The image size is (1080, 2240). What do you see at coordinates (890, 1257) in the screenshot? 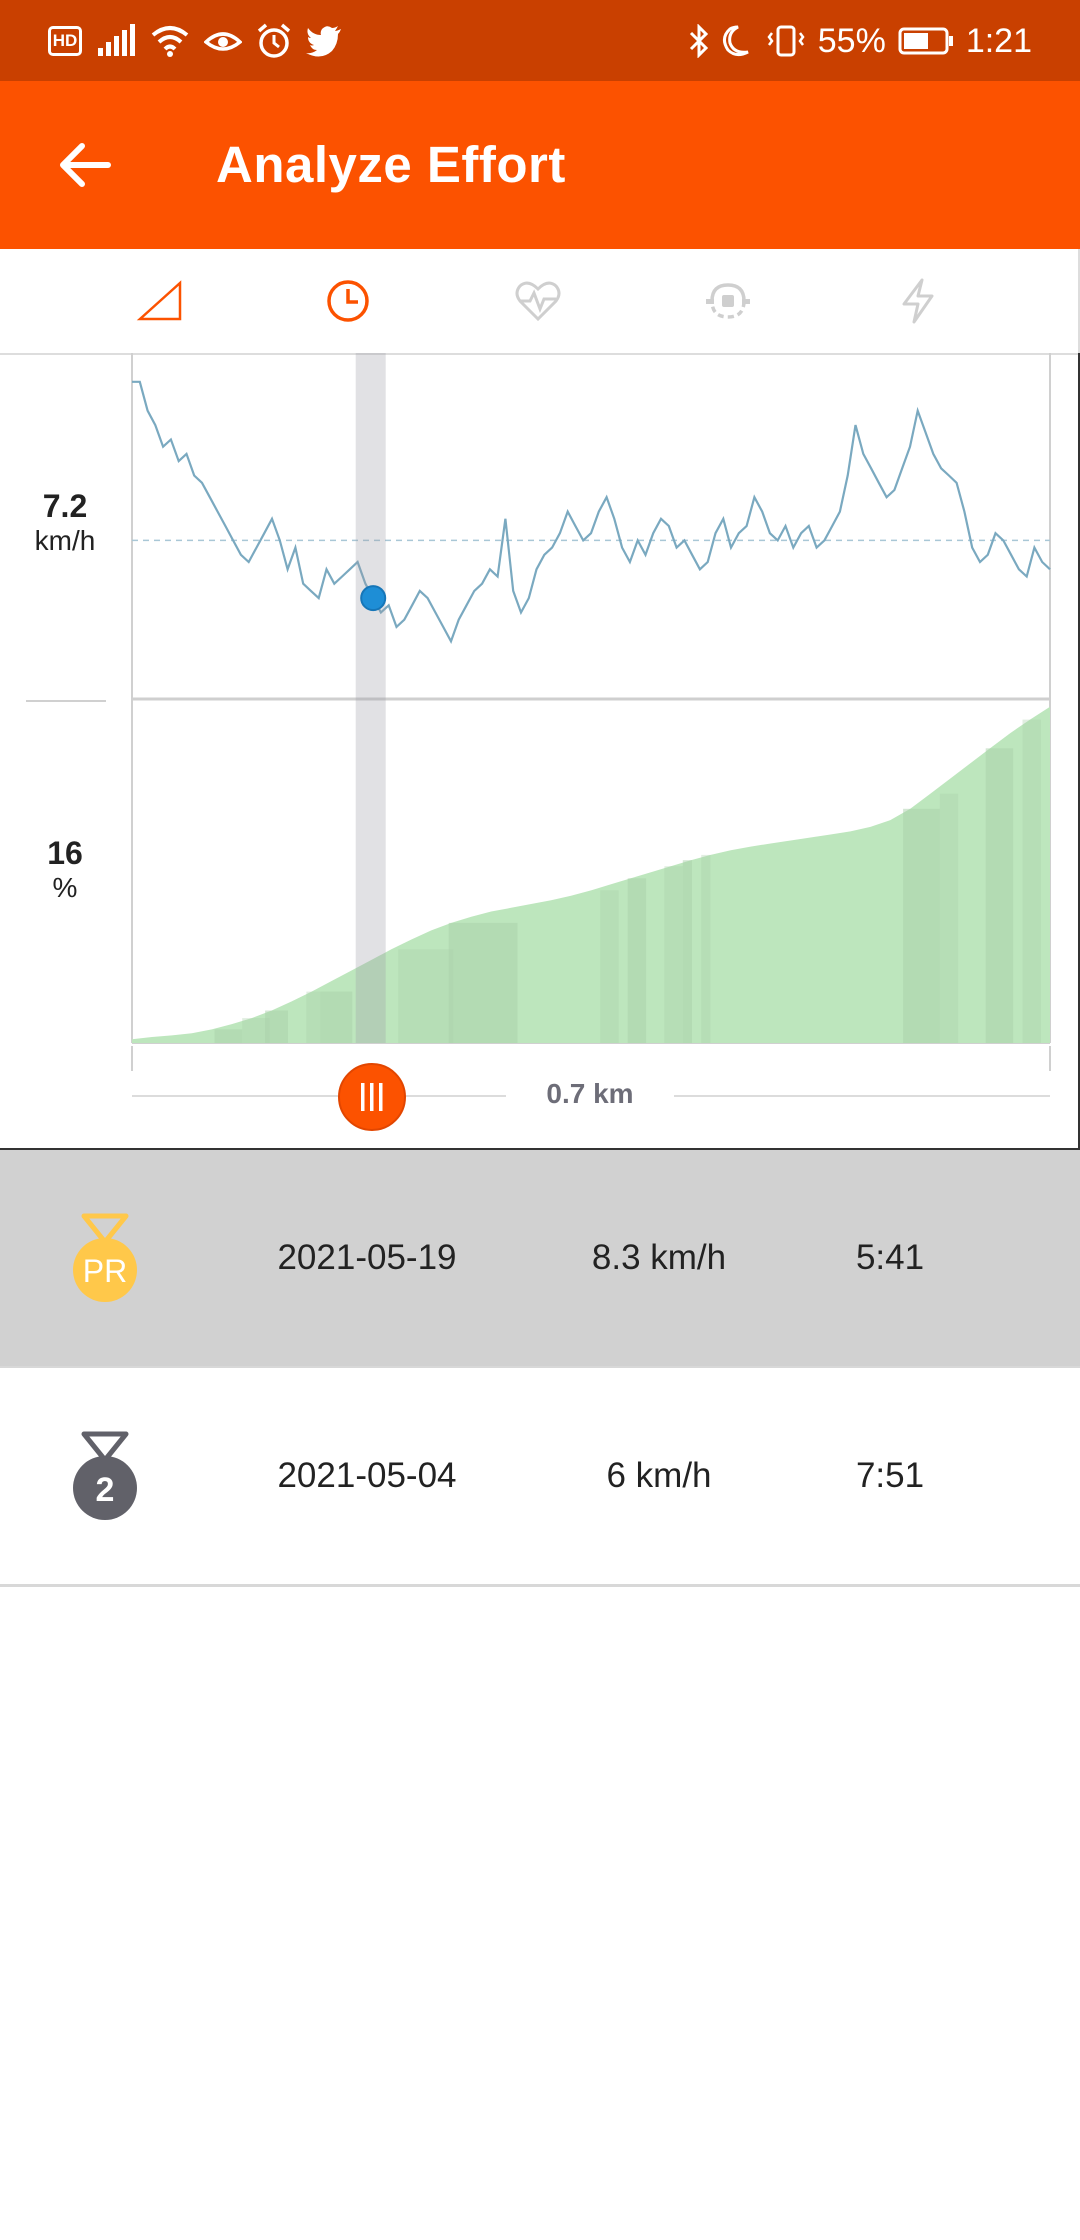
I see `effort-time: 5:41` at bounding box center [890, 1257].